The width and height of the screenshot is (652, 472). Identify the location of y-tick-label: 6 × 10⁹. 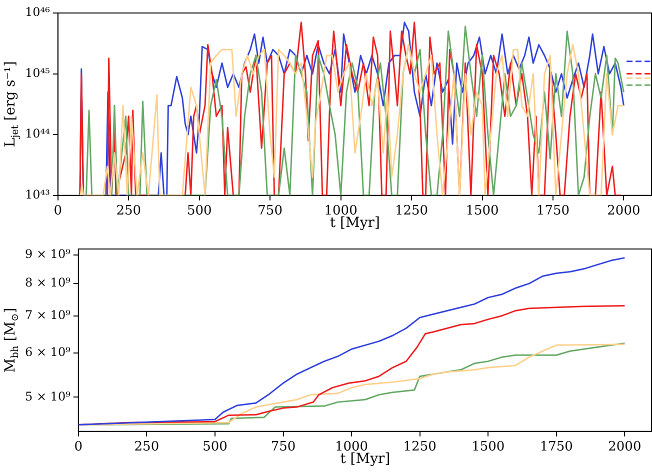
(47, 352).